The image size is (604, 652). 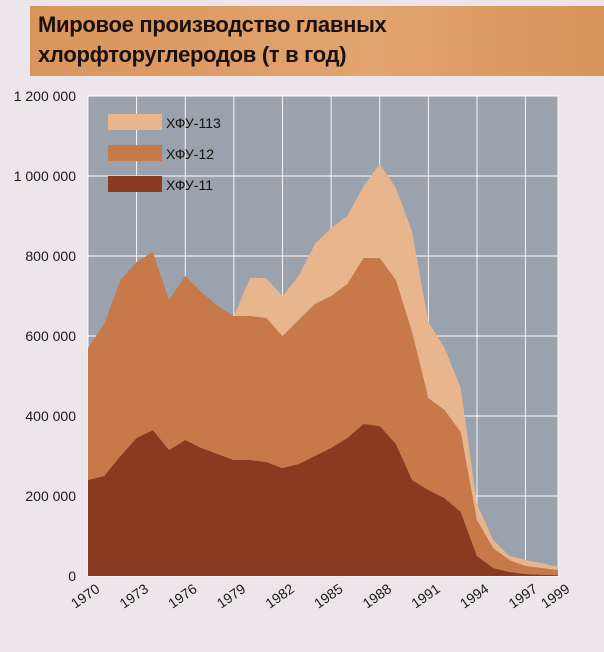 What do you see at coordinates (189, 185) in the screenshot?
I see `legend-label: ХФУ-11` at bounding box center [189, 185].